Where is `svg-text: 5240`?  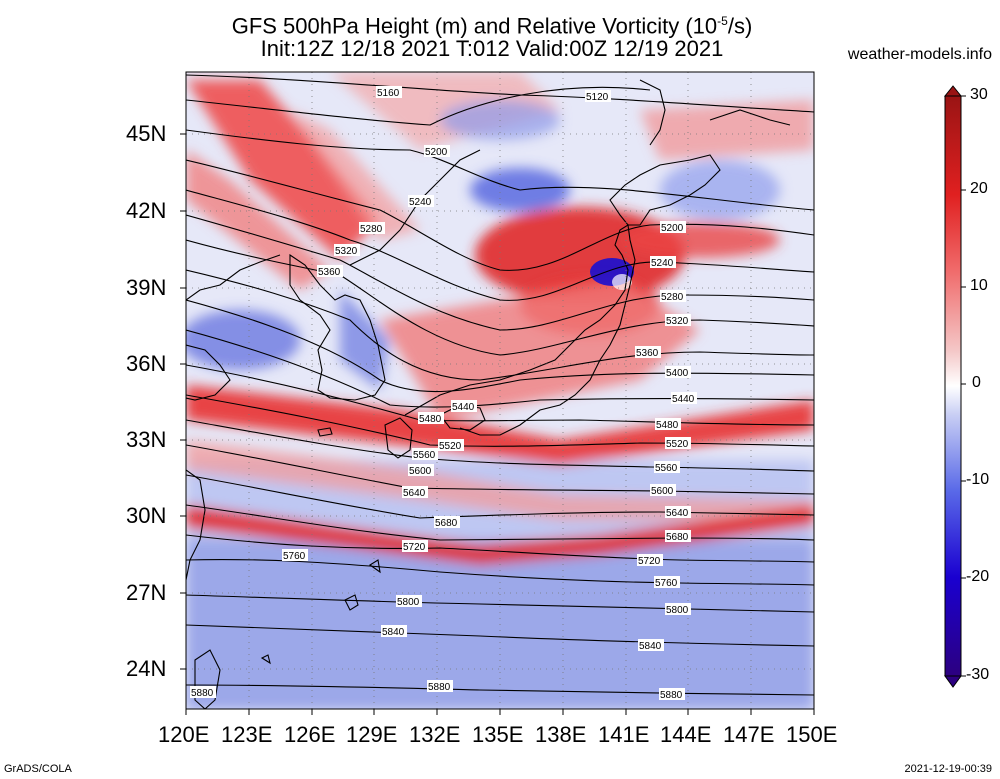
svg-text: 5240 is located at coordinates (420, 202).